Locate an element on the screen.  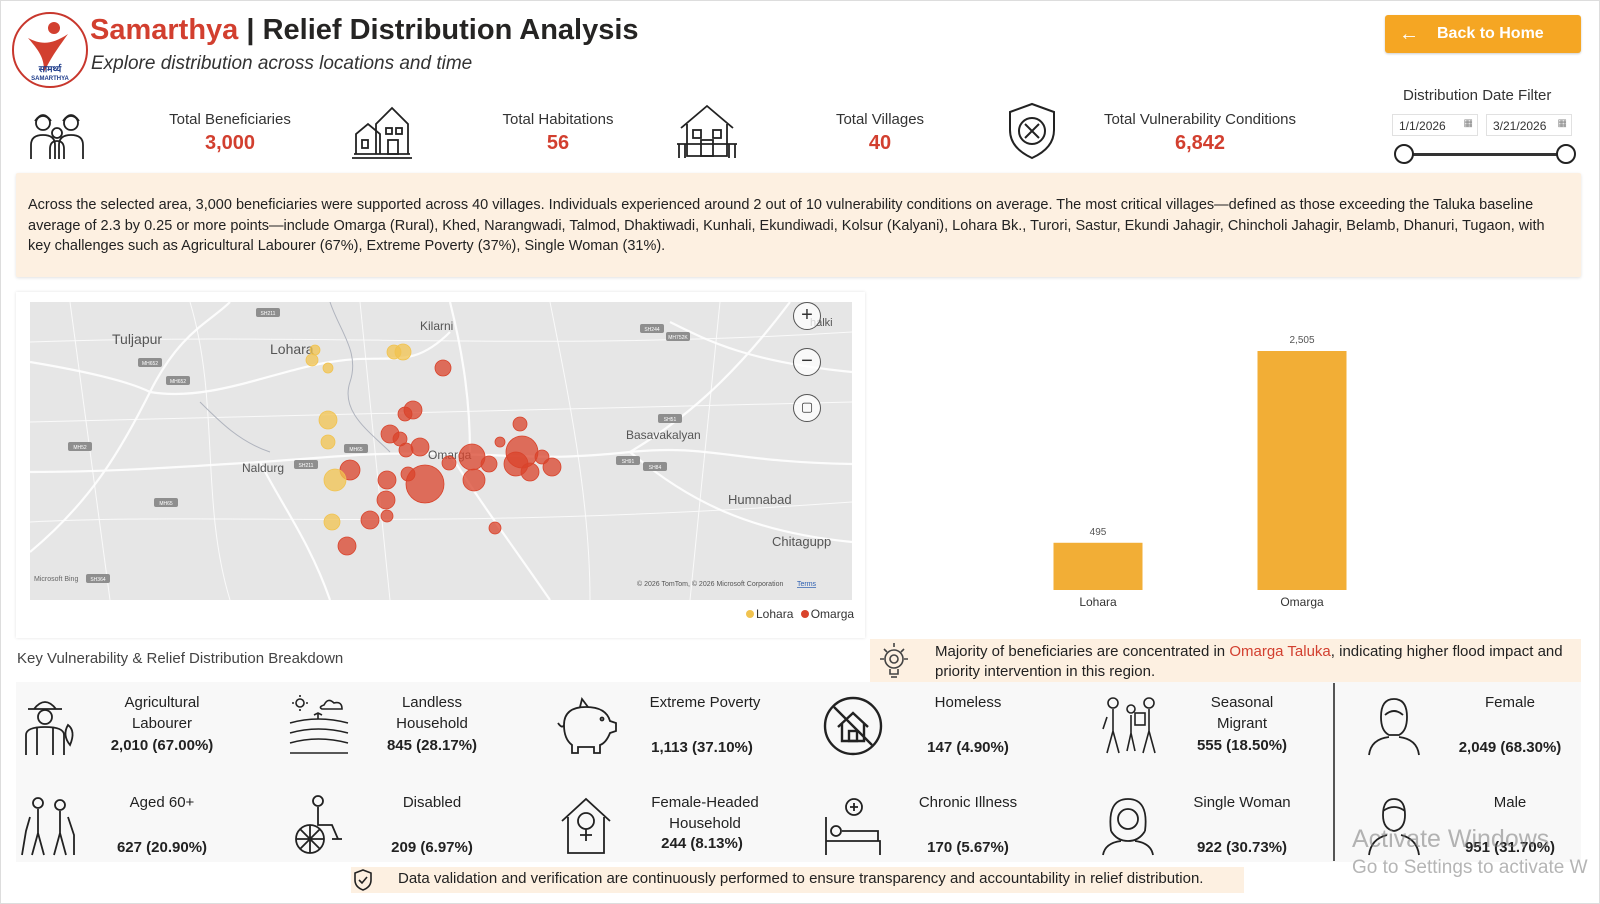
bing-logo: Microsoft Bing is located at coordinates (56, 579).